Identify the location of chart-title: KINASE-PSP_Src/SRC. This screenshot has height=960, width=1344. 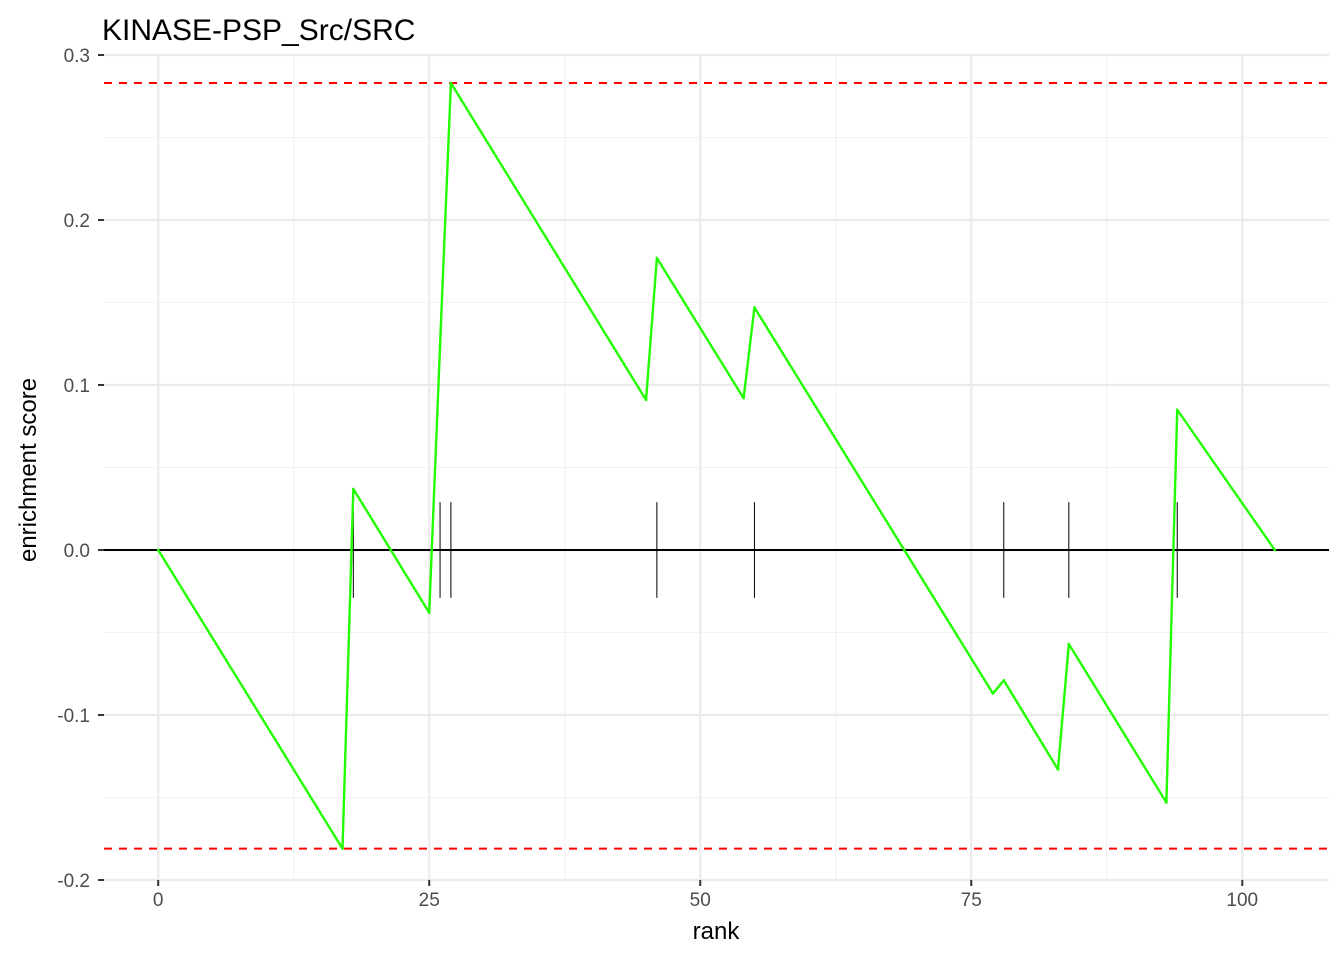
(258, 30).